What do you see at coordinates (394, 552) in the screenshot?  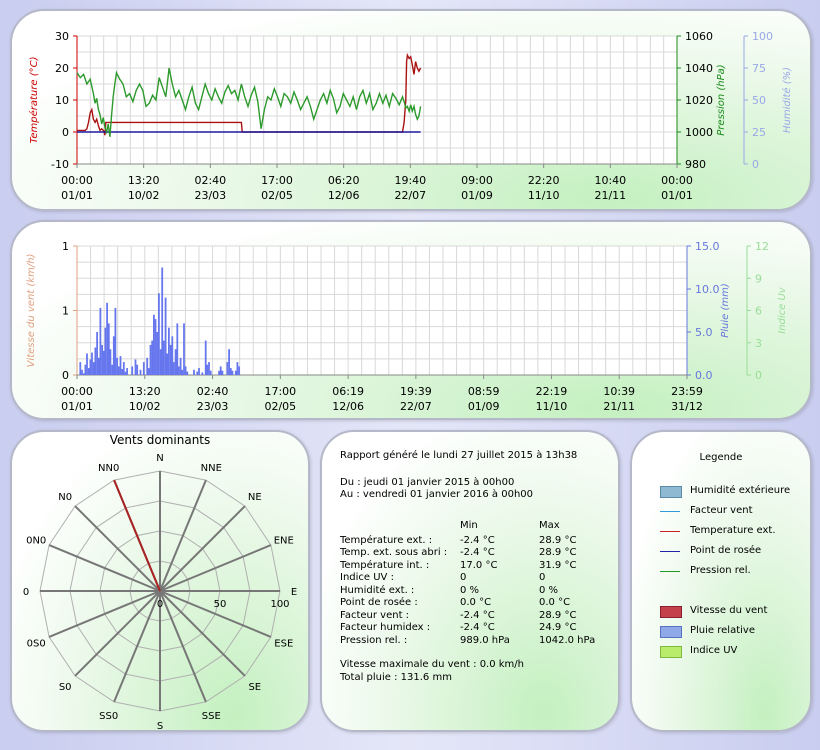 I see `stats-label: Temp. ext. sous abri :` at bounding box center [394, 552].